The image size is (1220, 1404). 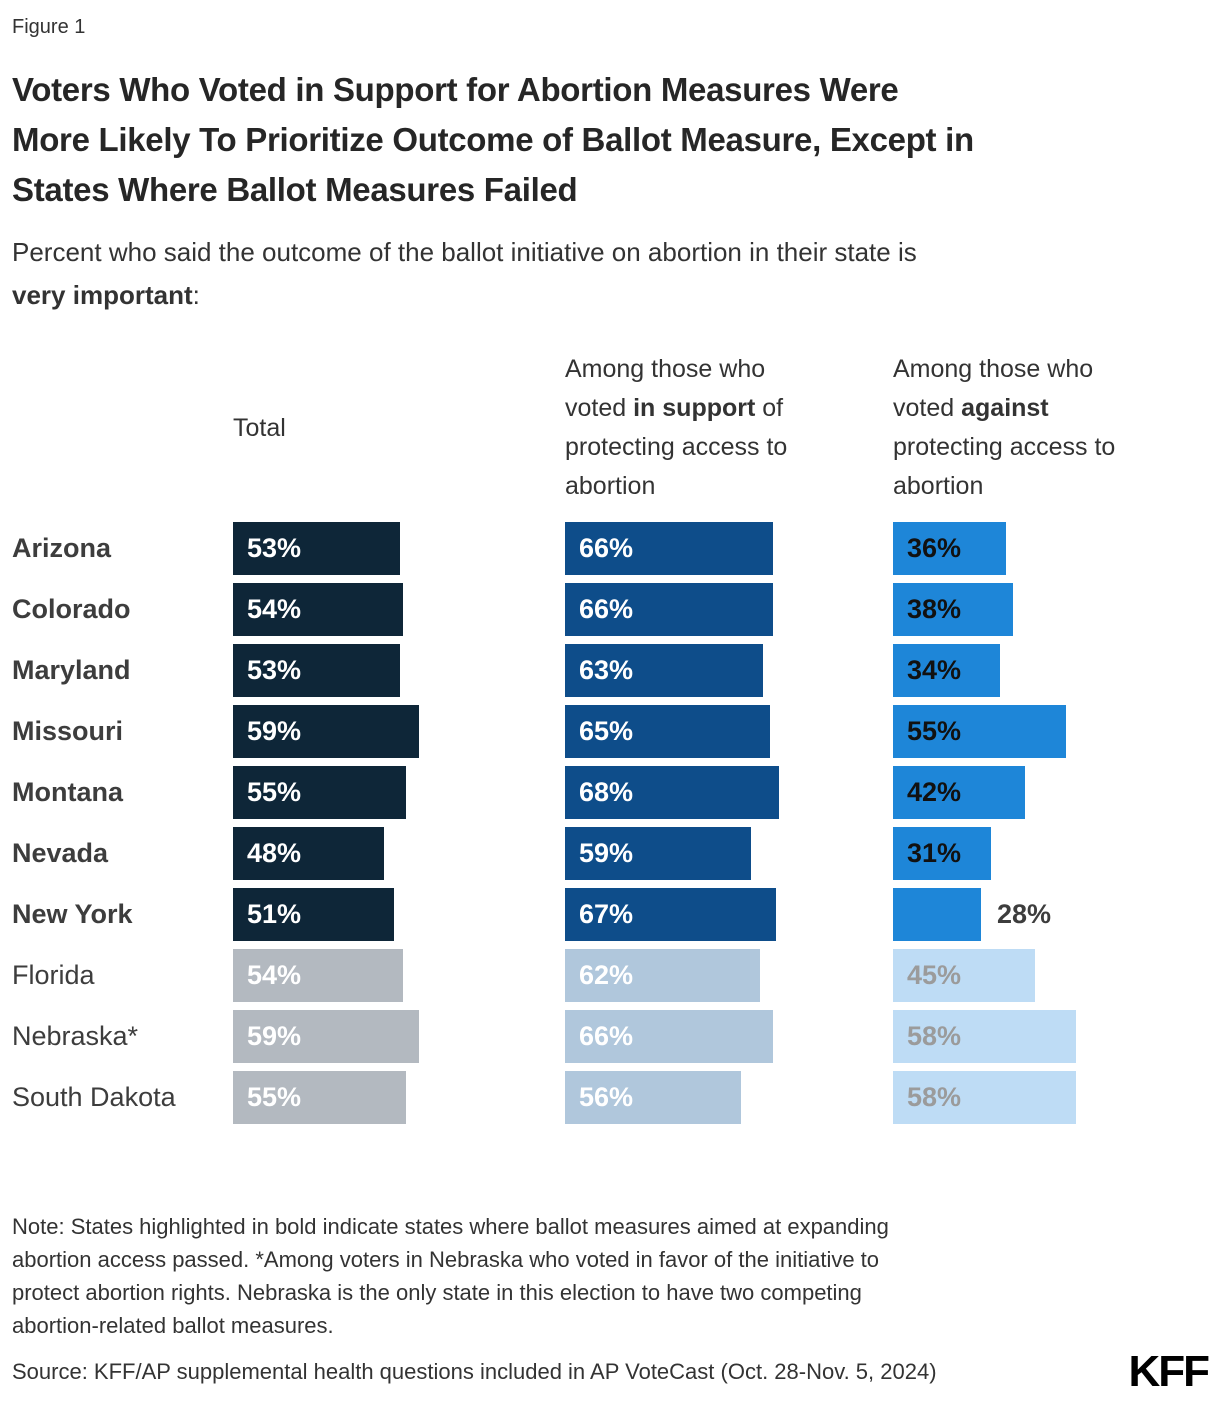 I want to click on support-bar-cell: 56%, so click(x=729, y=1097).